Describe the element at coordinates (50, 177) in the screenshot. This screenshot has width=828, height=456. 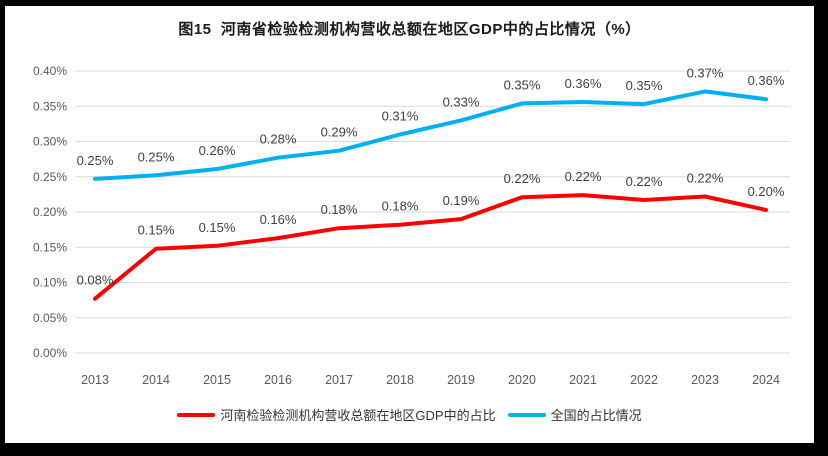
I see `y-axis-tick-label: 0.25%` at that location.